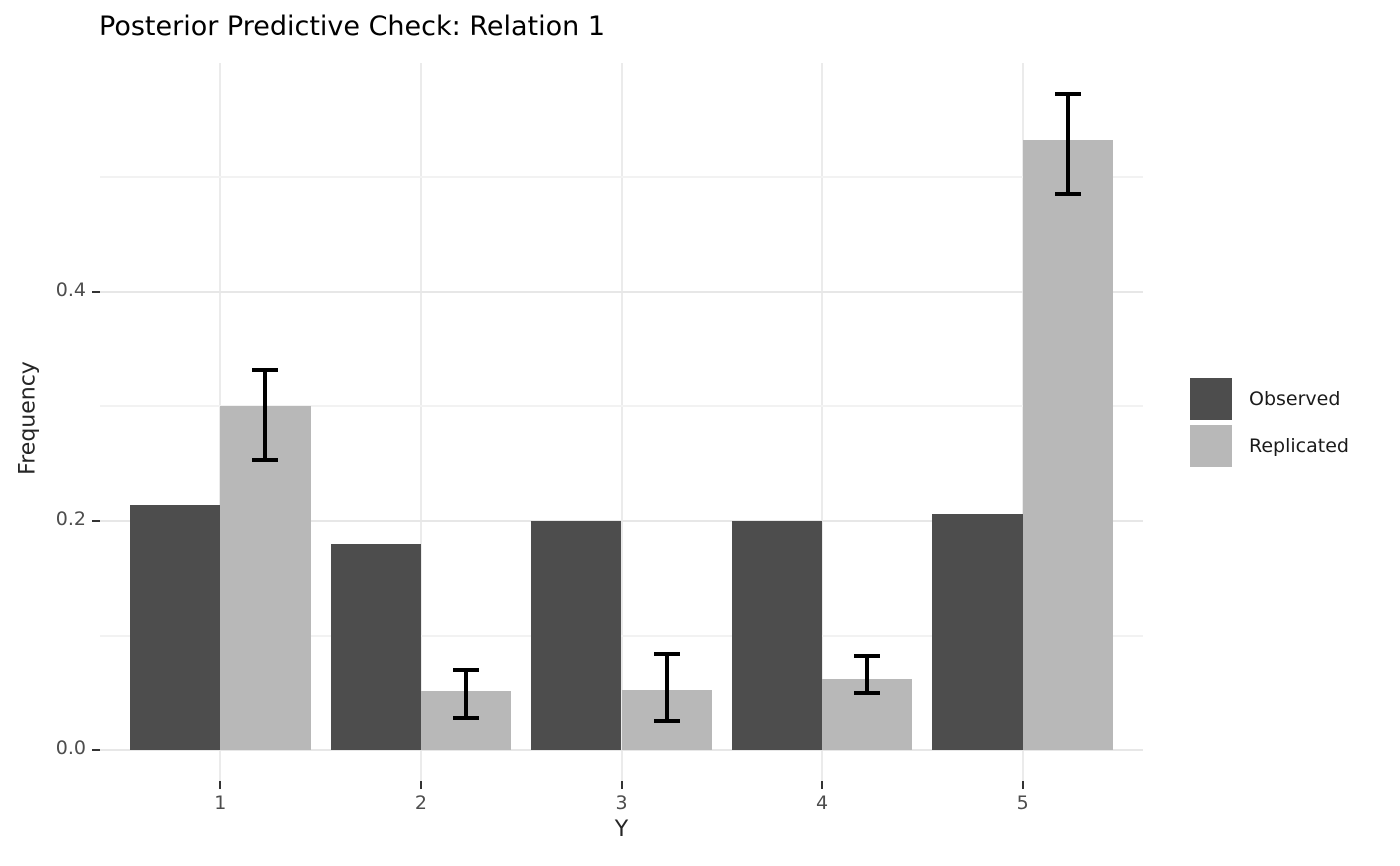 The width and height of the screenshot is (1400, 866). Describe the element at coordinates (1022, 803) in the screenshot. I see `x-tick-label: 5` at that location.